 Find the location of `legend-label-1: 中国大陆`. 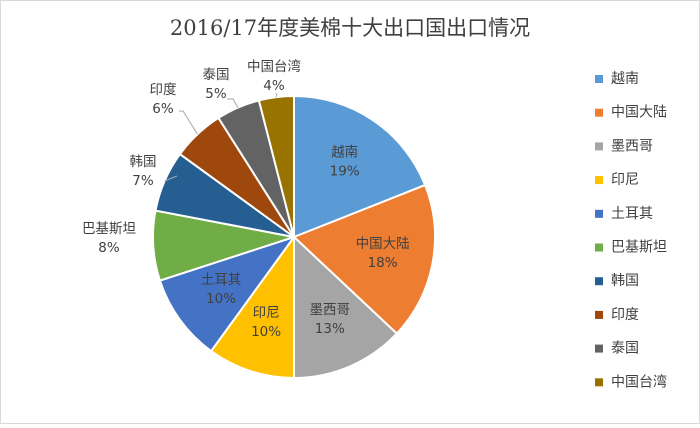

legend-label-1: 中国大陆 is located at coordinates (639, 113).